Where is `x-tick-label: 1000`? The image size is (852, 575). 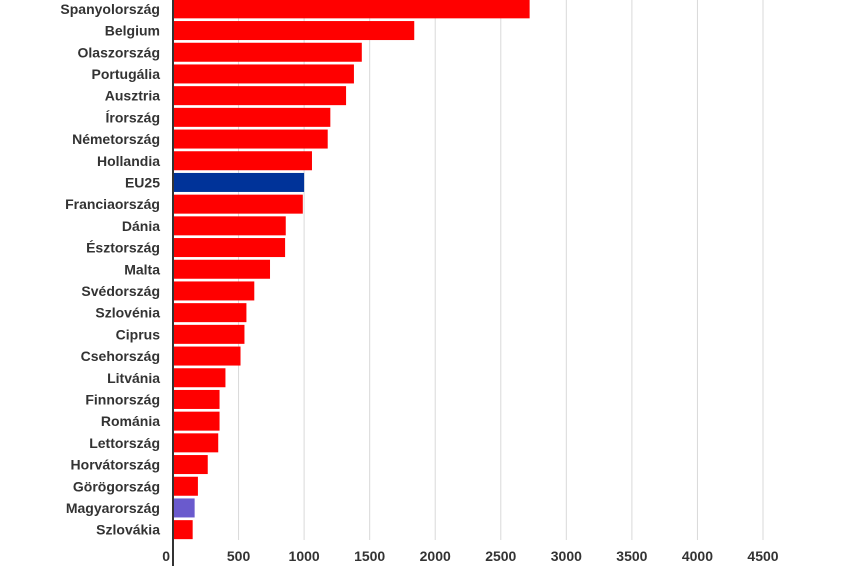 x-tick-label: 1000 is located at coordinates (304, 556).